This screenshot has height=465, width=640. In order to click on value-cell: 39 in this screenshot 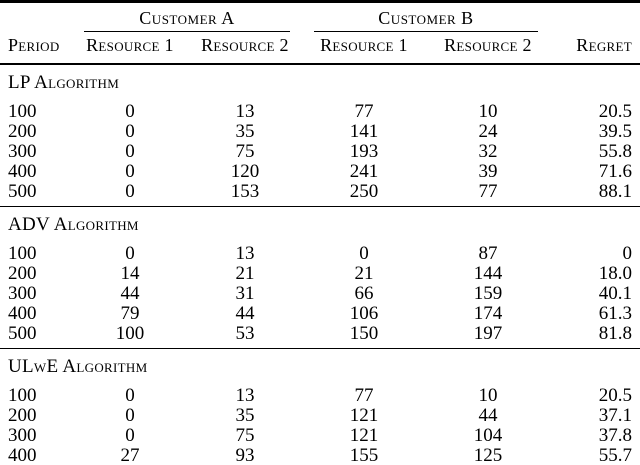, I will do `click(488, 171)`.